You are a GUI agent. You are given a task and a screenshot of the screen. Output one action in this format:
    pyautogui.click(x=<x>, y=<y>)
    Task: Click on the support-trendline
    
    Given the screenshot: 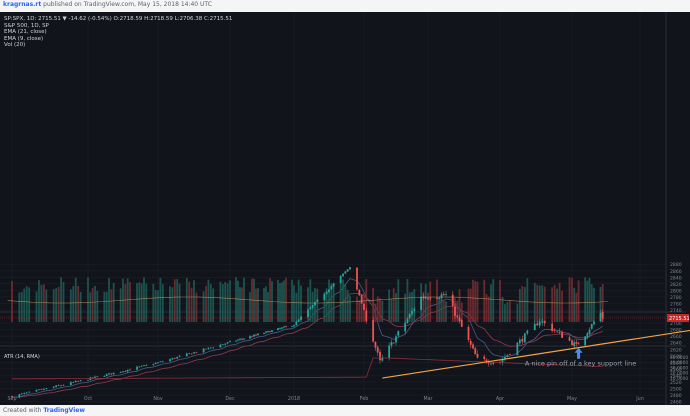 What is the action you would take?
    pyautogui.click(x=536, y=353)
    